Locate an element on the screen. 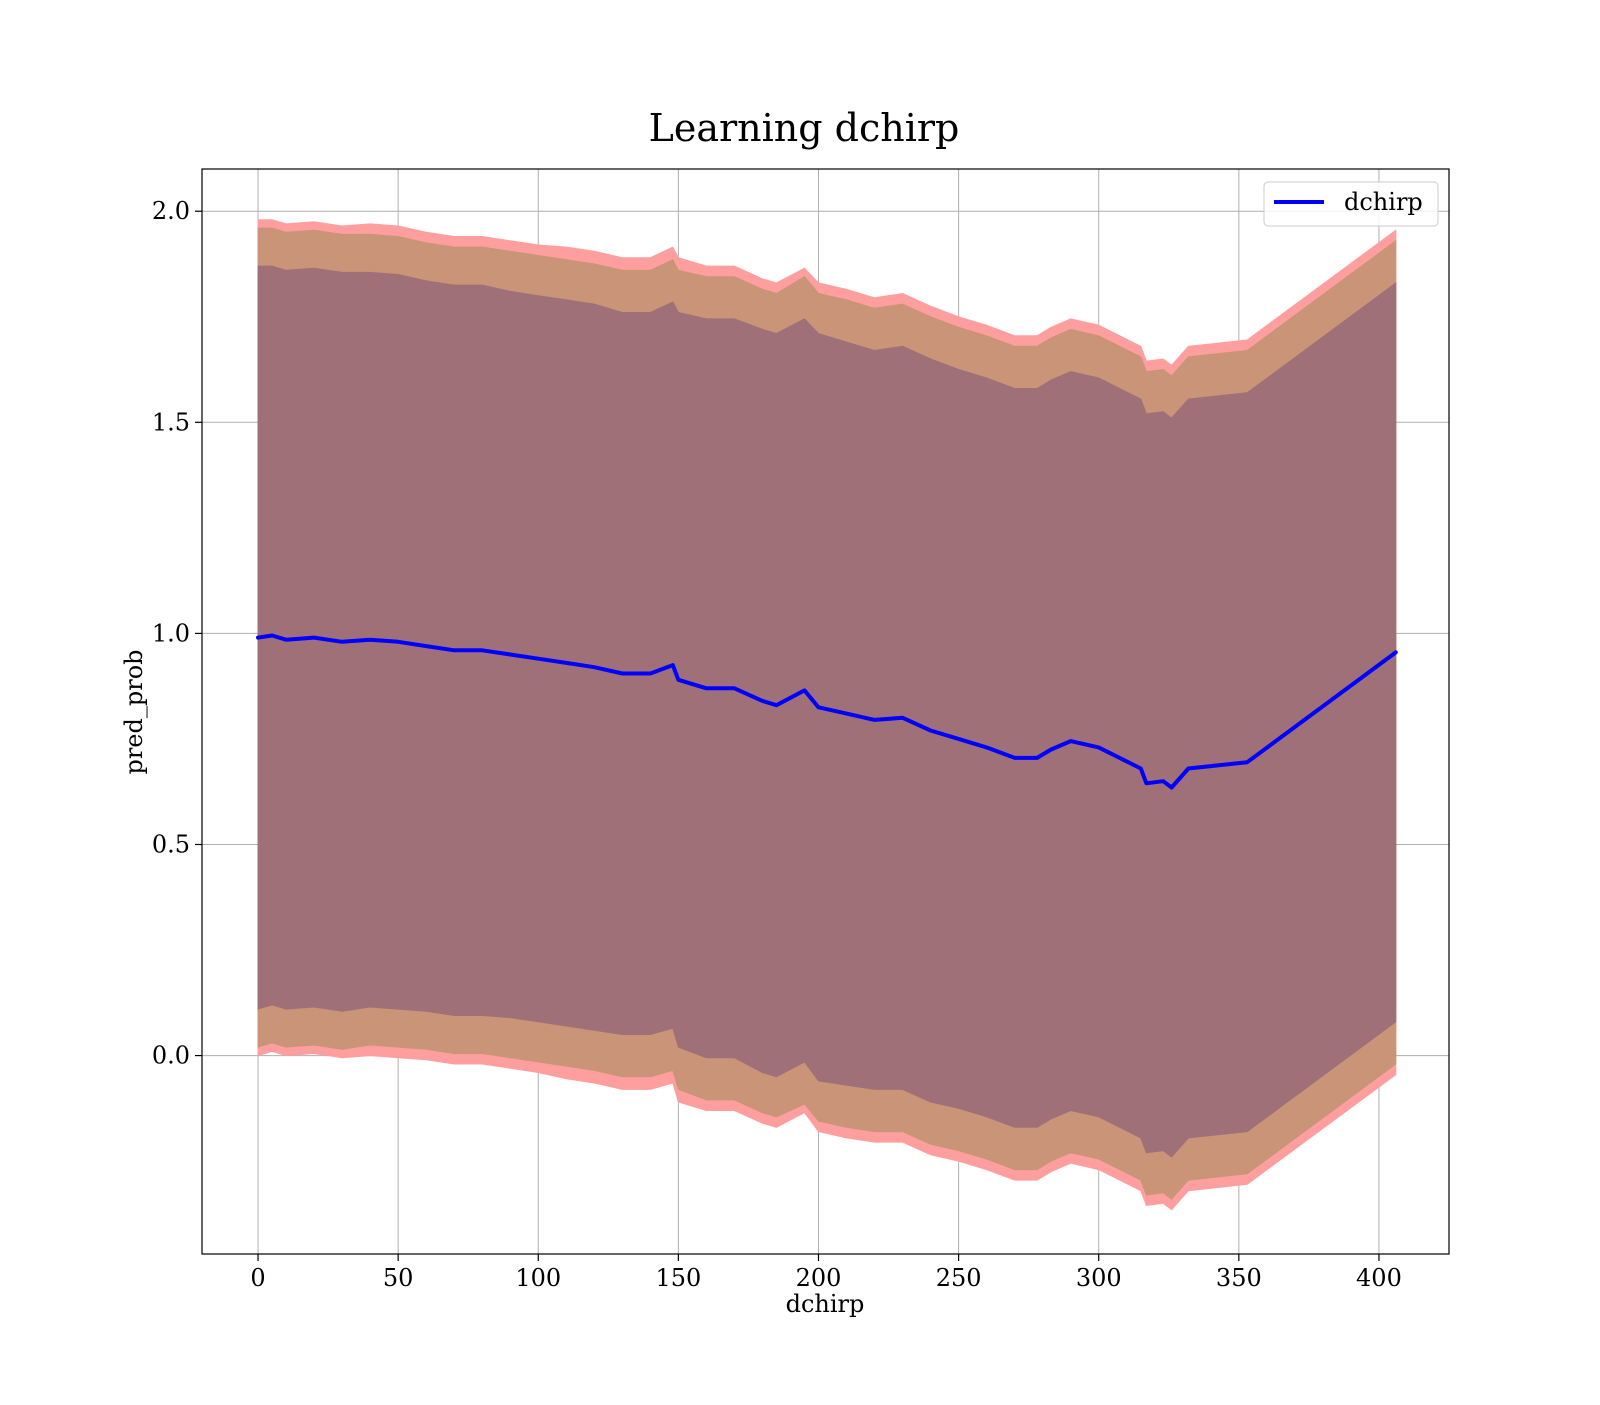 The height and width of the screenshot is (1405, 1600). y-tick-label: 0.5 is located at coordinates (171, 844).